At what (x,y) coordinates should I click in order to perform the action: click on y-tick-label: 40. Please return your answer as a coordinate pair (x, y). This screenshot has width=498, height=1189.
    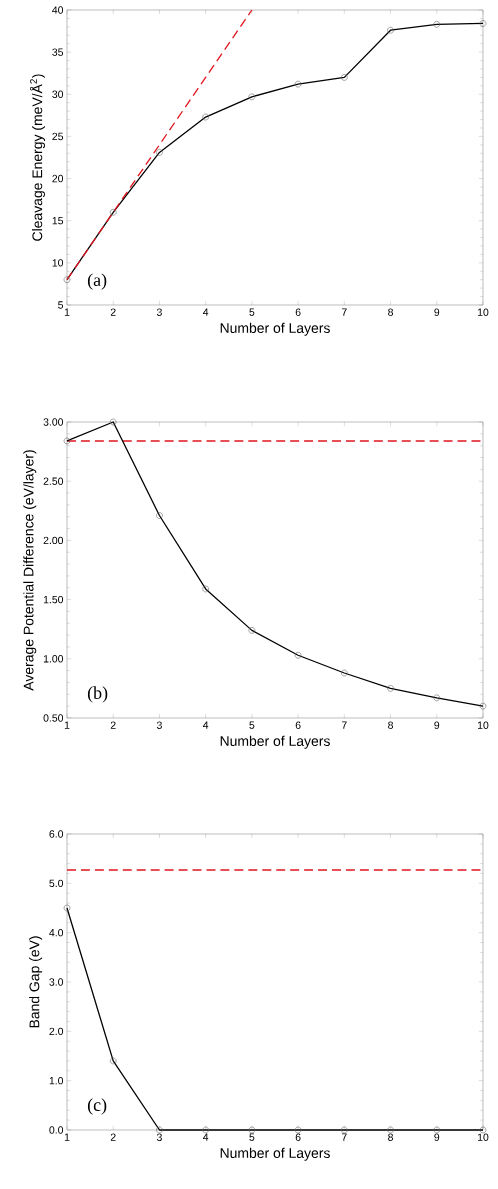
    Looking at the image, I should click on (58, 10).